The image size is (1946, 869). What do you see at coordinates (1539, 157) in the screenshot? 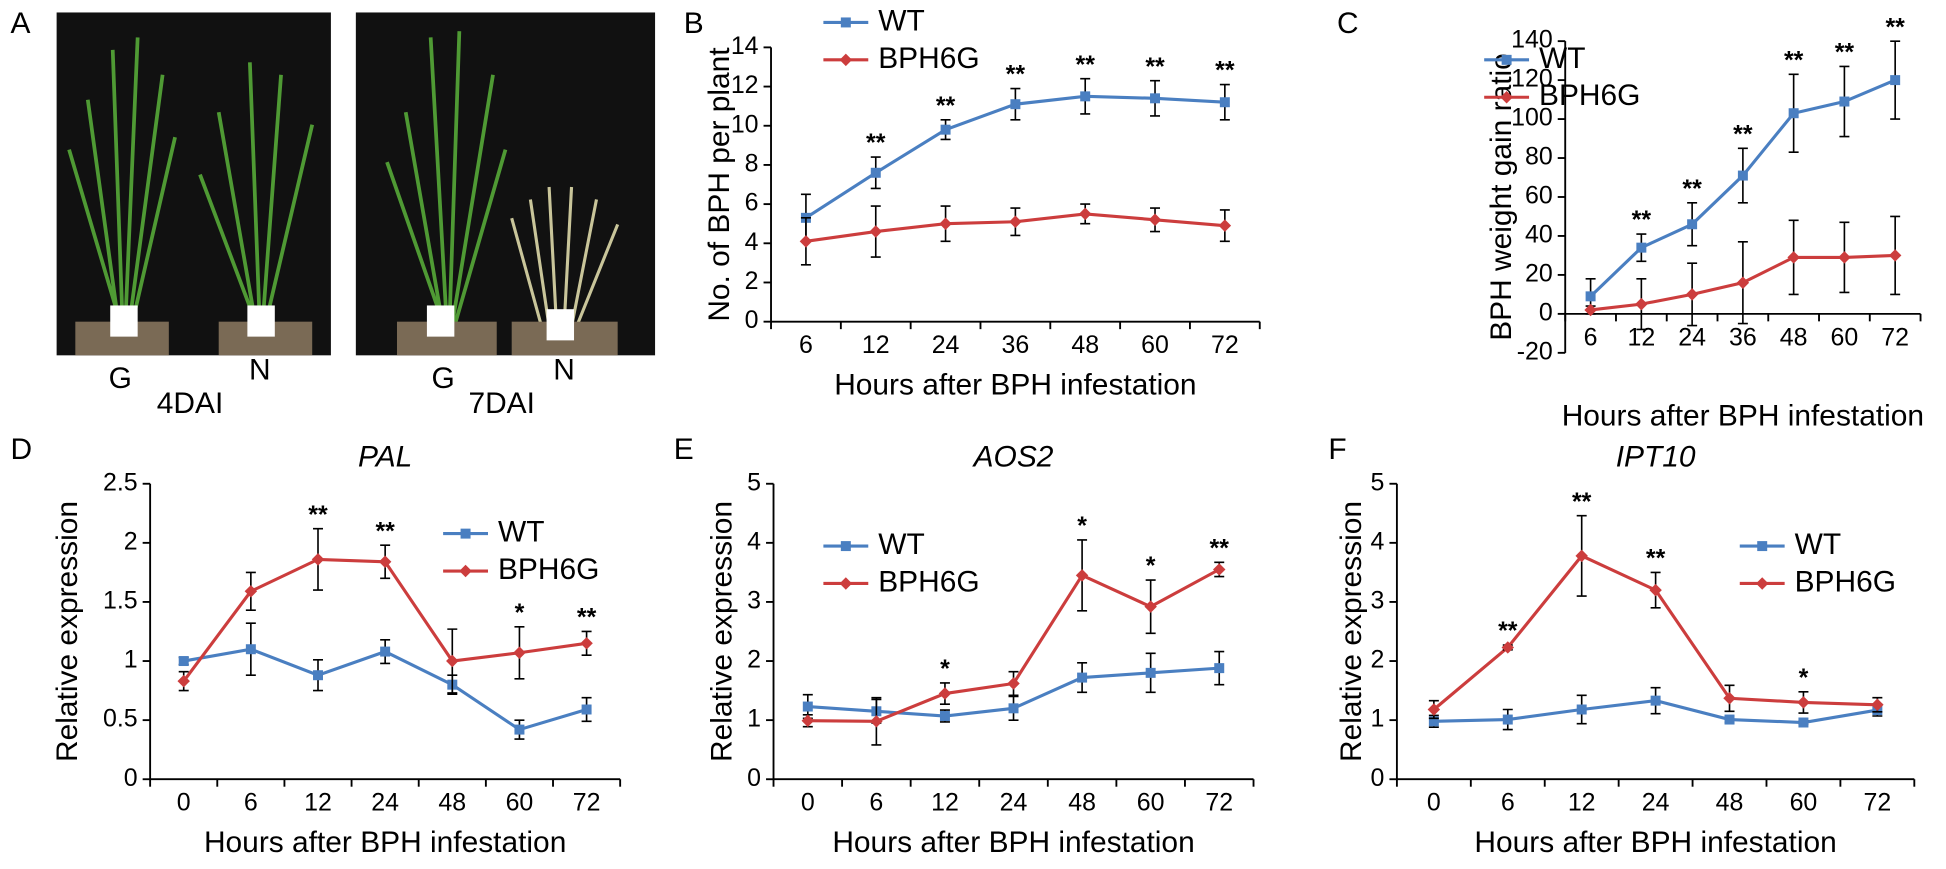
I see `y-tick-label: 80` at bounding box center [1539, 157].